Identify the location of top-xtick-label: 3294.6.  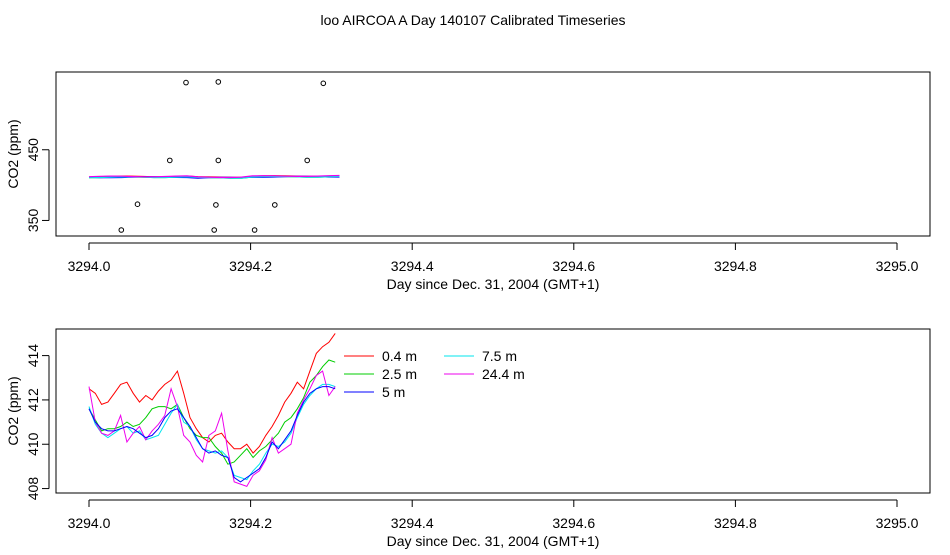
(573, 266).